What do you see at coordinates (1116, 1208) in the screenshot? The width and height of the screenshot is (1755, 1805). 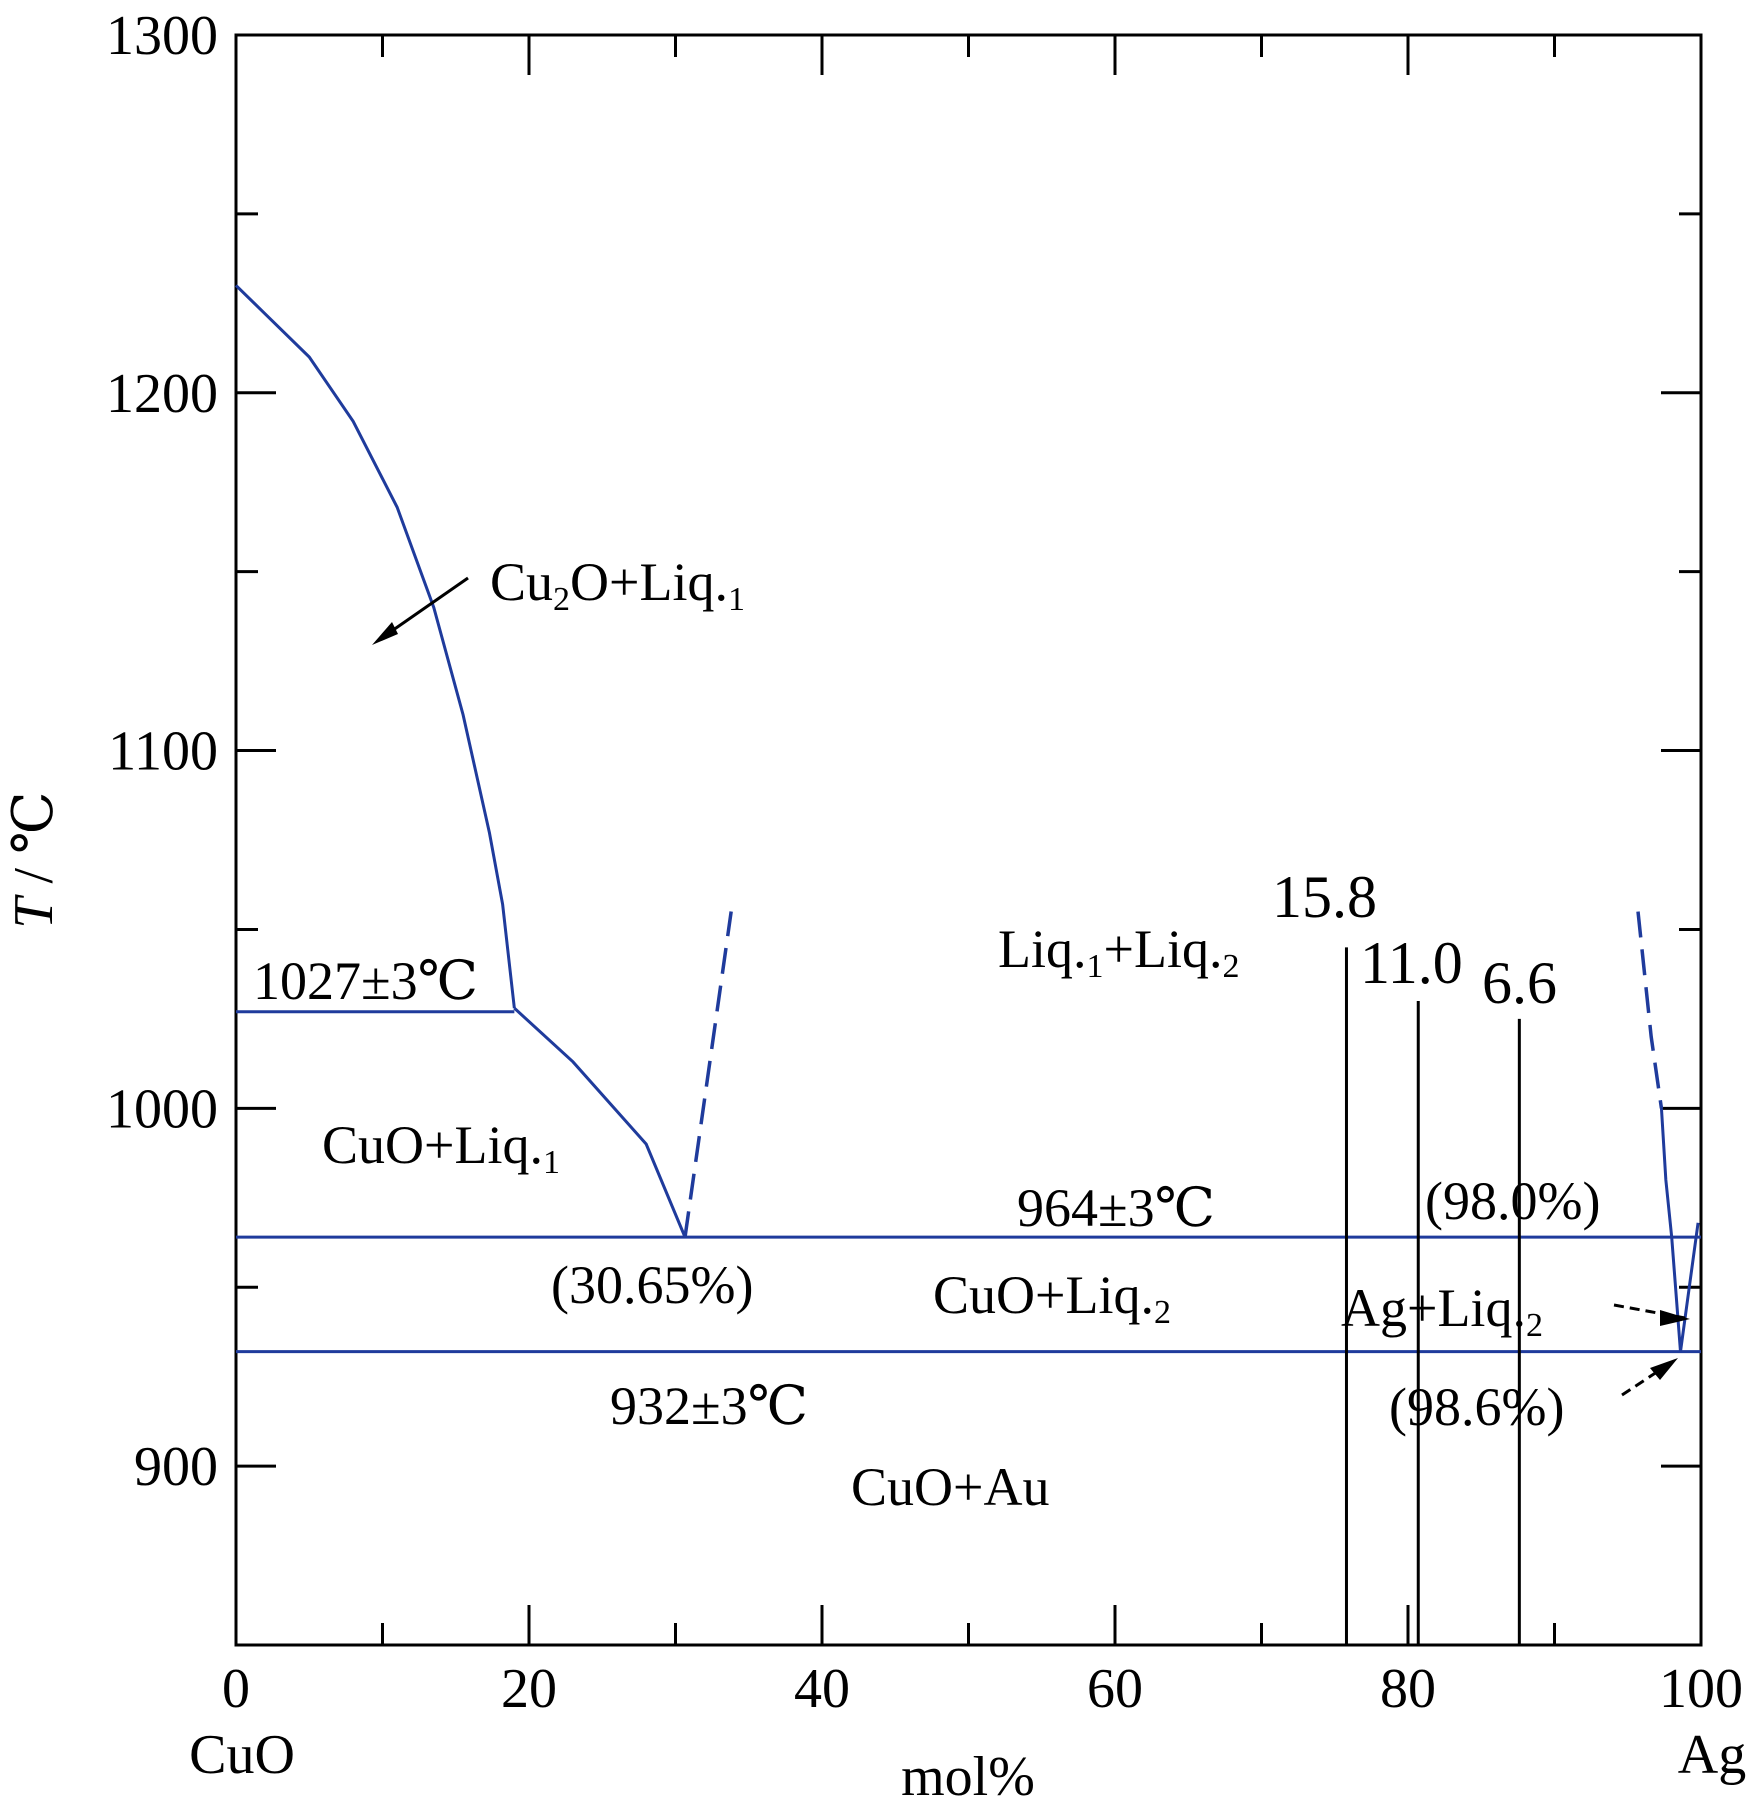 I see `isotherm-label-964: 964±3℃` at bounding box center [1116, 1208].